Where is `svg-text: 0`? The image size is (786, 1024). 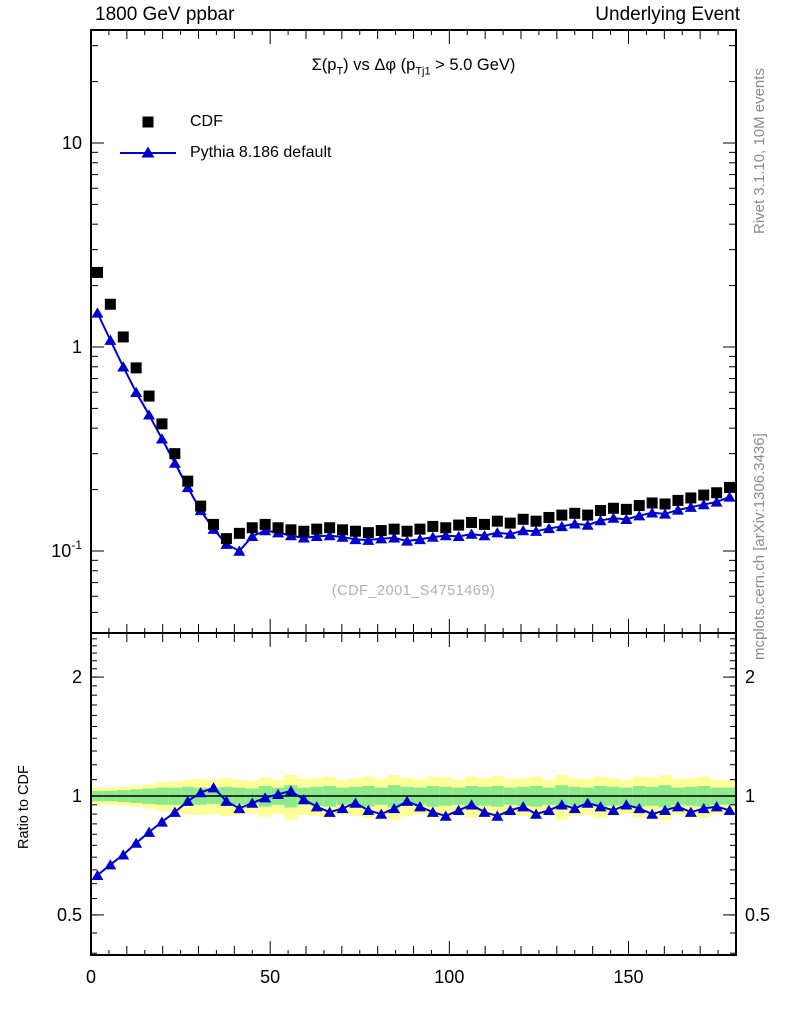 svg-text: 0 is located at coordinates (91, 977).